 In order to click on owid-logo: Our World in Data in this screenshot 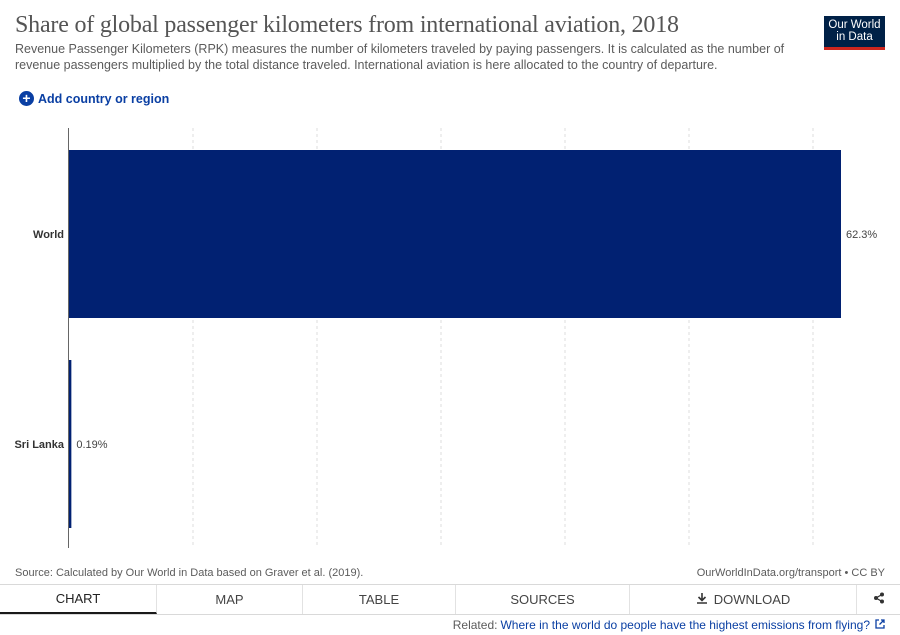, I will do `click(854, 33)`.